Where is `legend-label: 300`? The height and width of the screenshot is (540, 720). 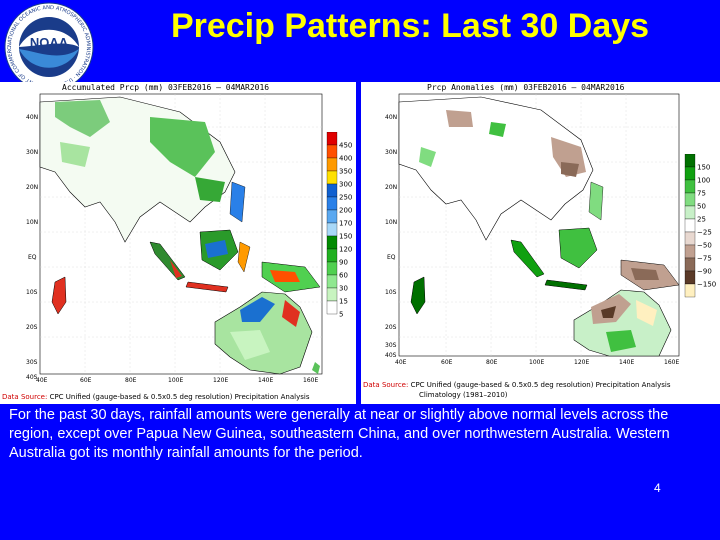
legend-label: 300 is located at coordinates (345, 185).